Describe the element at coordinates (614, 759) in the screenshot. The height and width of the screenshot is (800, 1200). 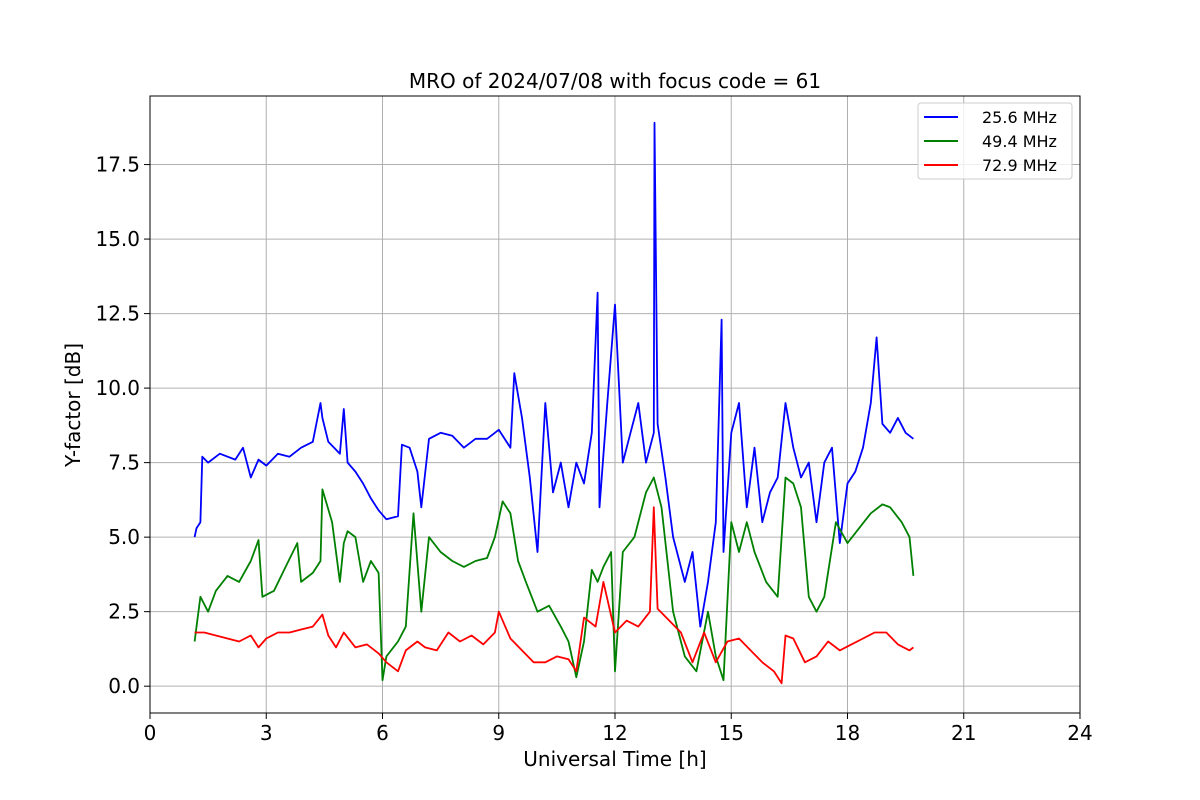
I see `x-axis-label: Universal Time [h]` at that location.